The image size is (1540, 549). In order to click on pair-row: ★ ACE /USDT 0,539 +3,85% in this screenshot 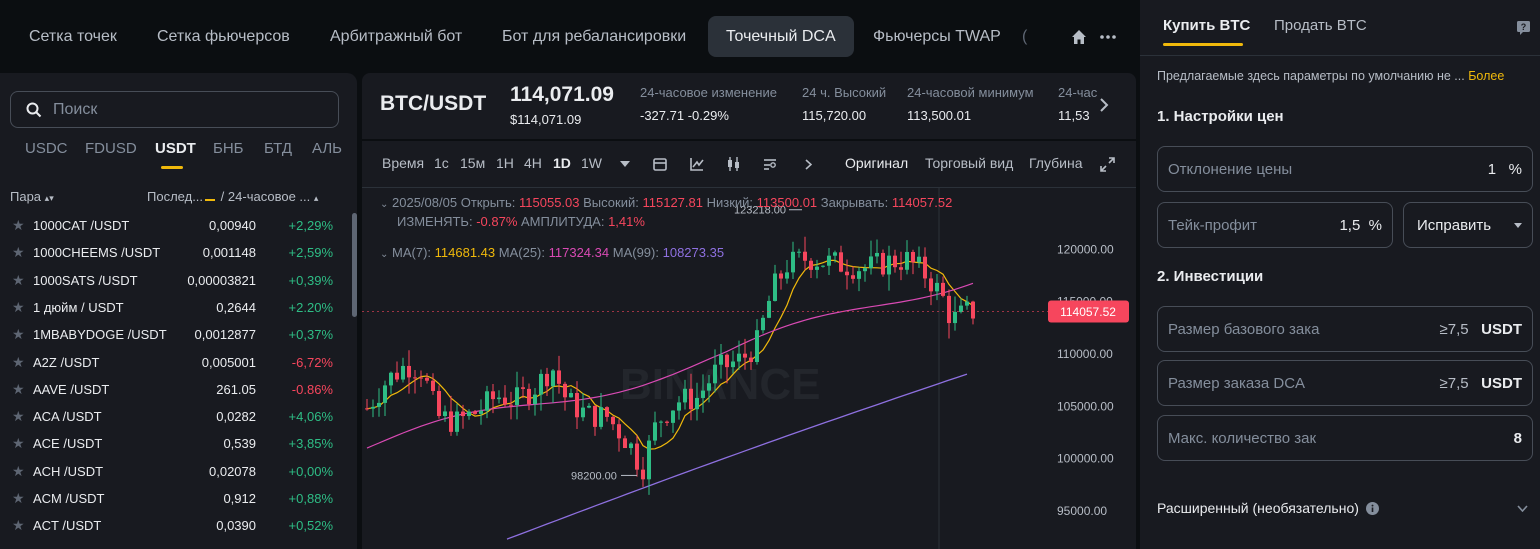, I will do `click(175, 444)`.